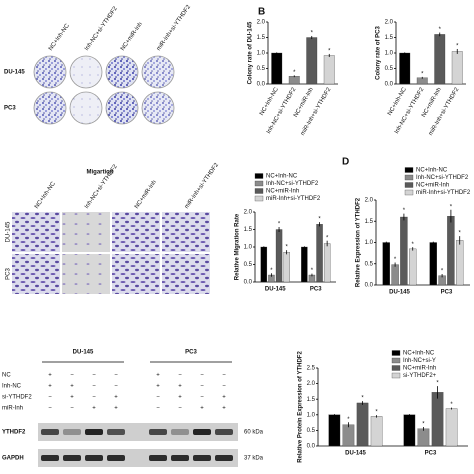 This screenshot has height=474, width=474. What do you see at coordinates (282, 192) in the screenshot?
I see `legend-label: NC+miR-Inh` at bounding box center [282, 192].